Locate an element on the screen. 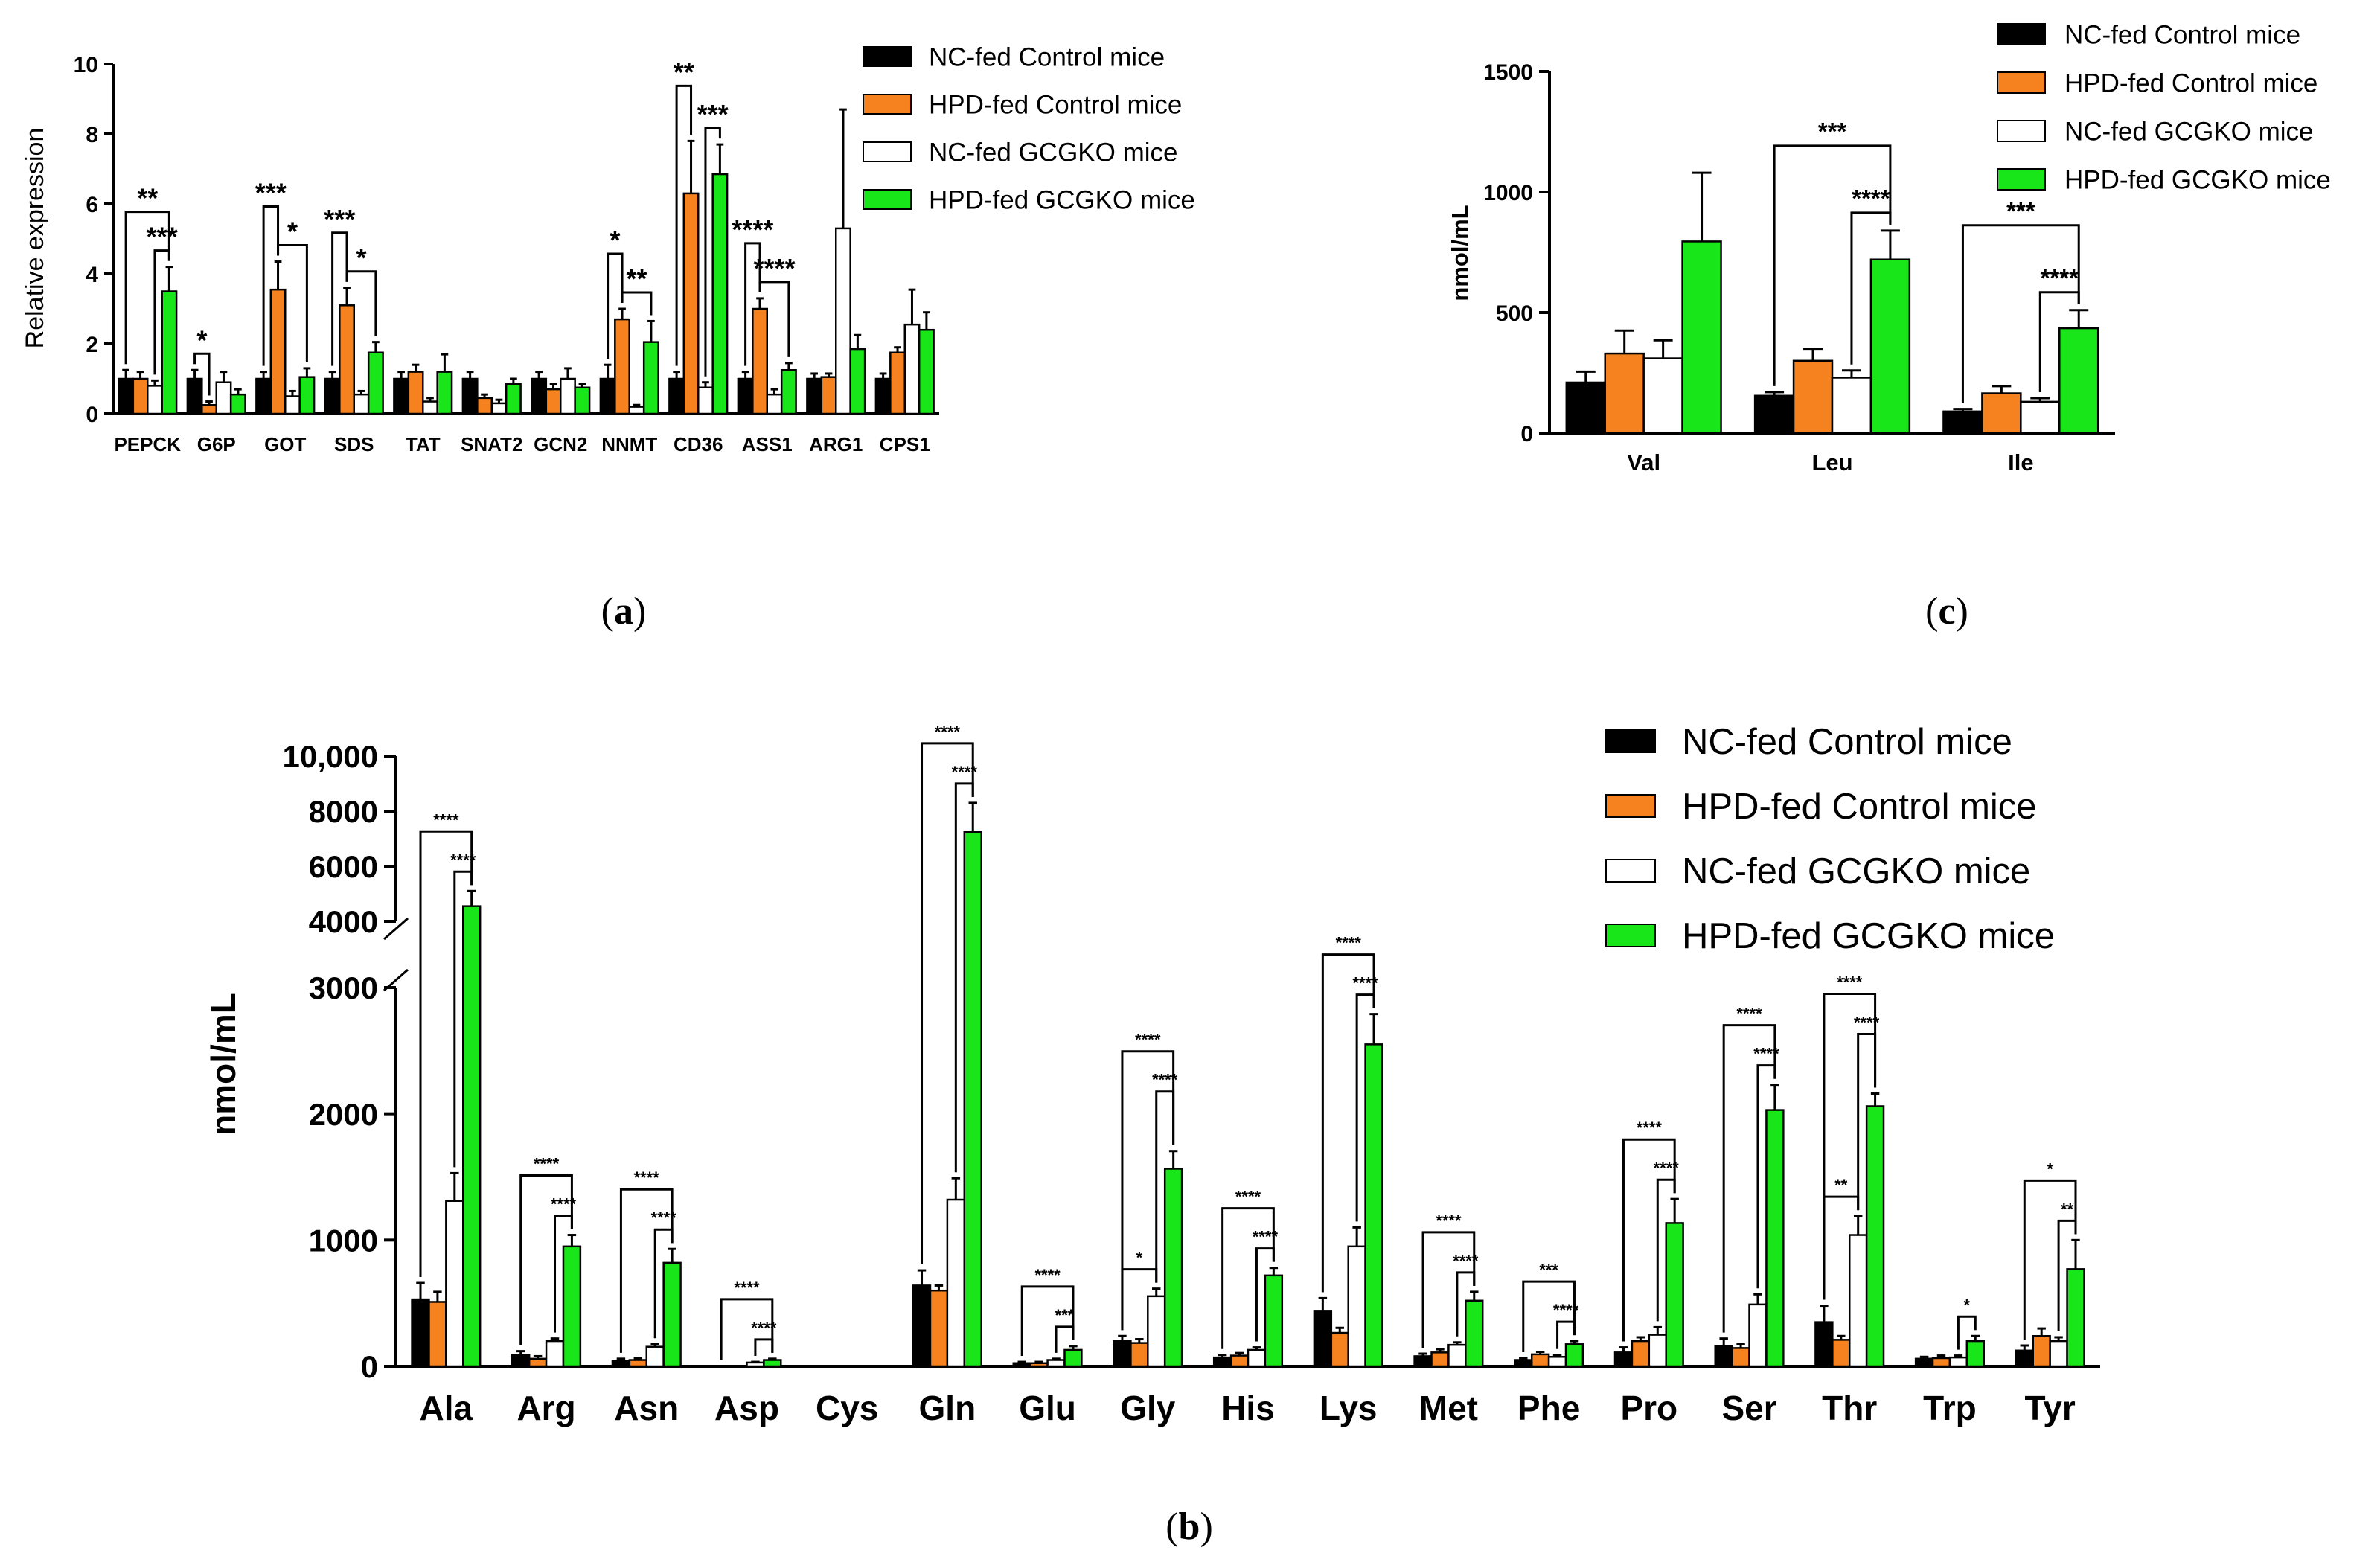 This screenshot has width=2380, height=1568. panel-b-bar-his-nc-control is located at coordinates (1222, 1362).